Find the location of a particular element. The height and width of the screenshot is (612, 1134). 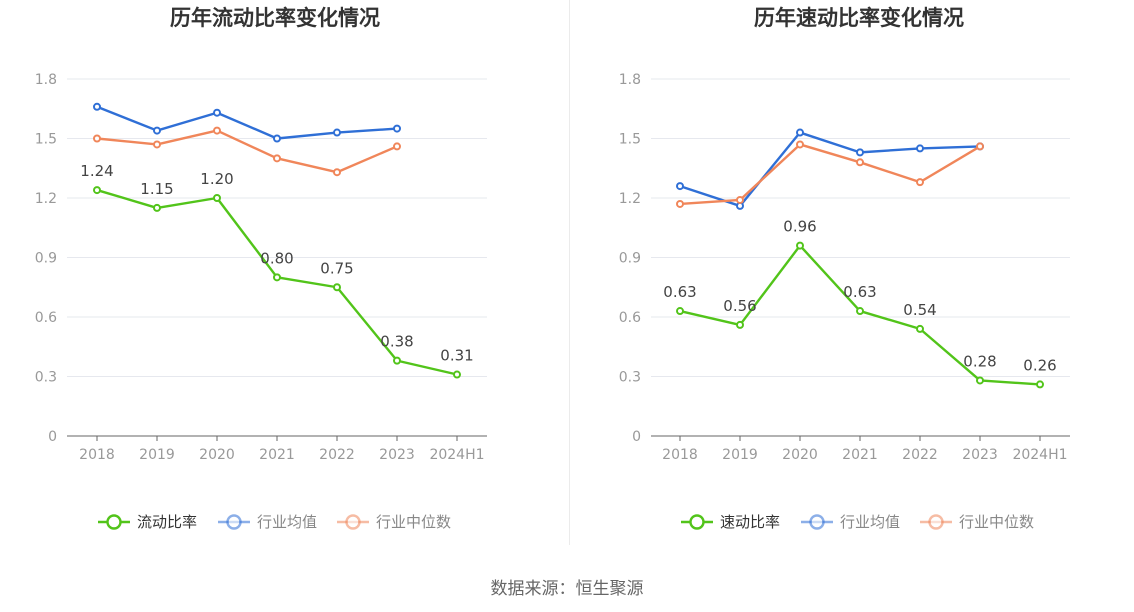

data-label: 0.80 is located at coordinates (276, 258).